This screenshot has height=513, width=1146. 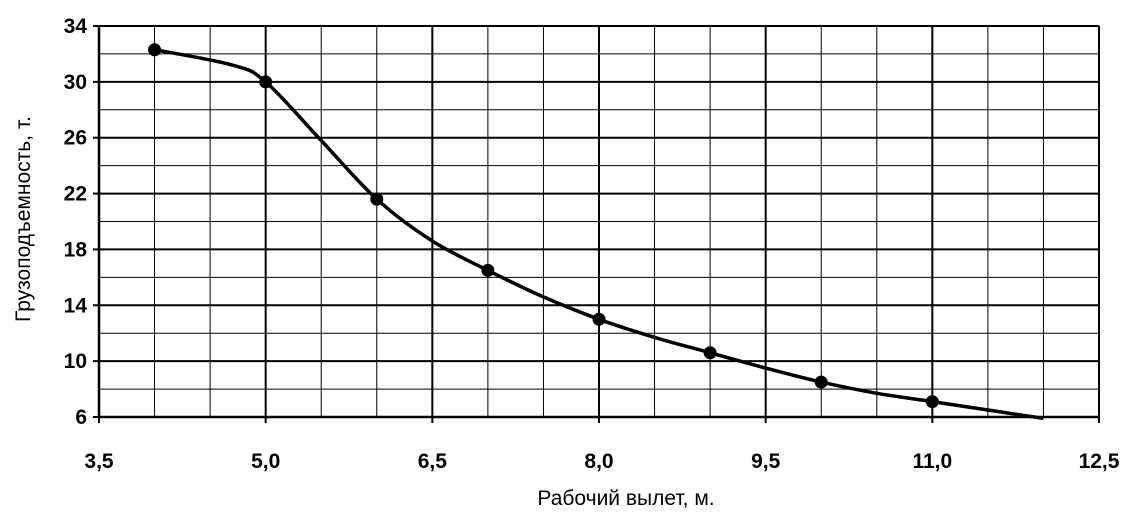 What do you see at coordinates (75, 82) in the screenshot?
I see `y-tick-label: 30` at bounding box center [75, 82].